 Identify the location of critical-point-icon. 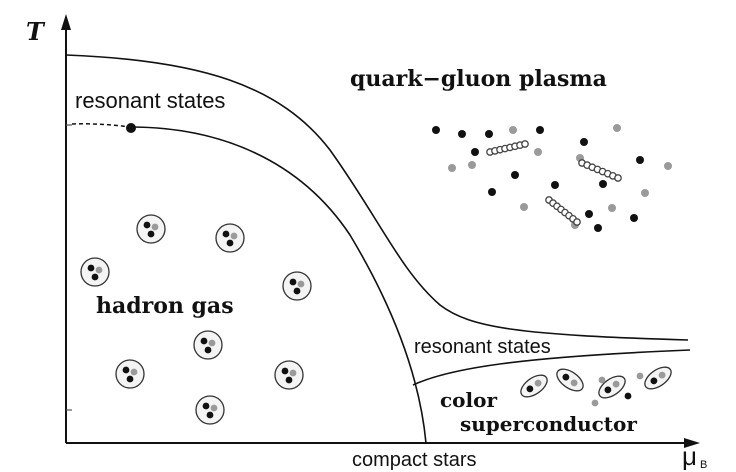
(131, 128).